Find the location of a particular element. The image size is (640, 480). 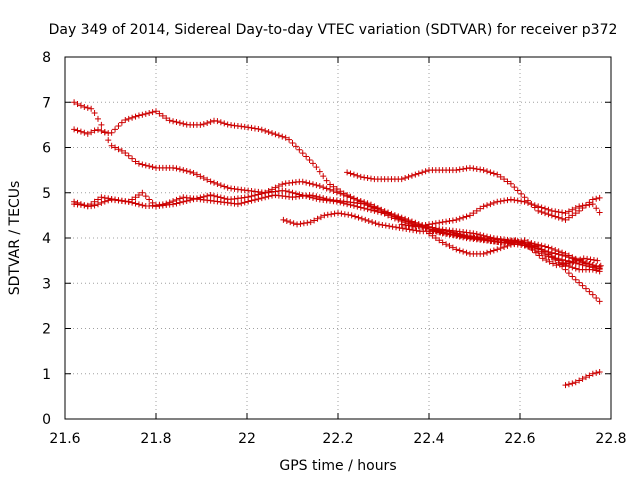

y-axis-label: SDTVAR / TECUs is located at coordinates (15, 238).